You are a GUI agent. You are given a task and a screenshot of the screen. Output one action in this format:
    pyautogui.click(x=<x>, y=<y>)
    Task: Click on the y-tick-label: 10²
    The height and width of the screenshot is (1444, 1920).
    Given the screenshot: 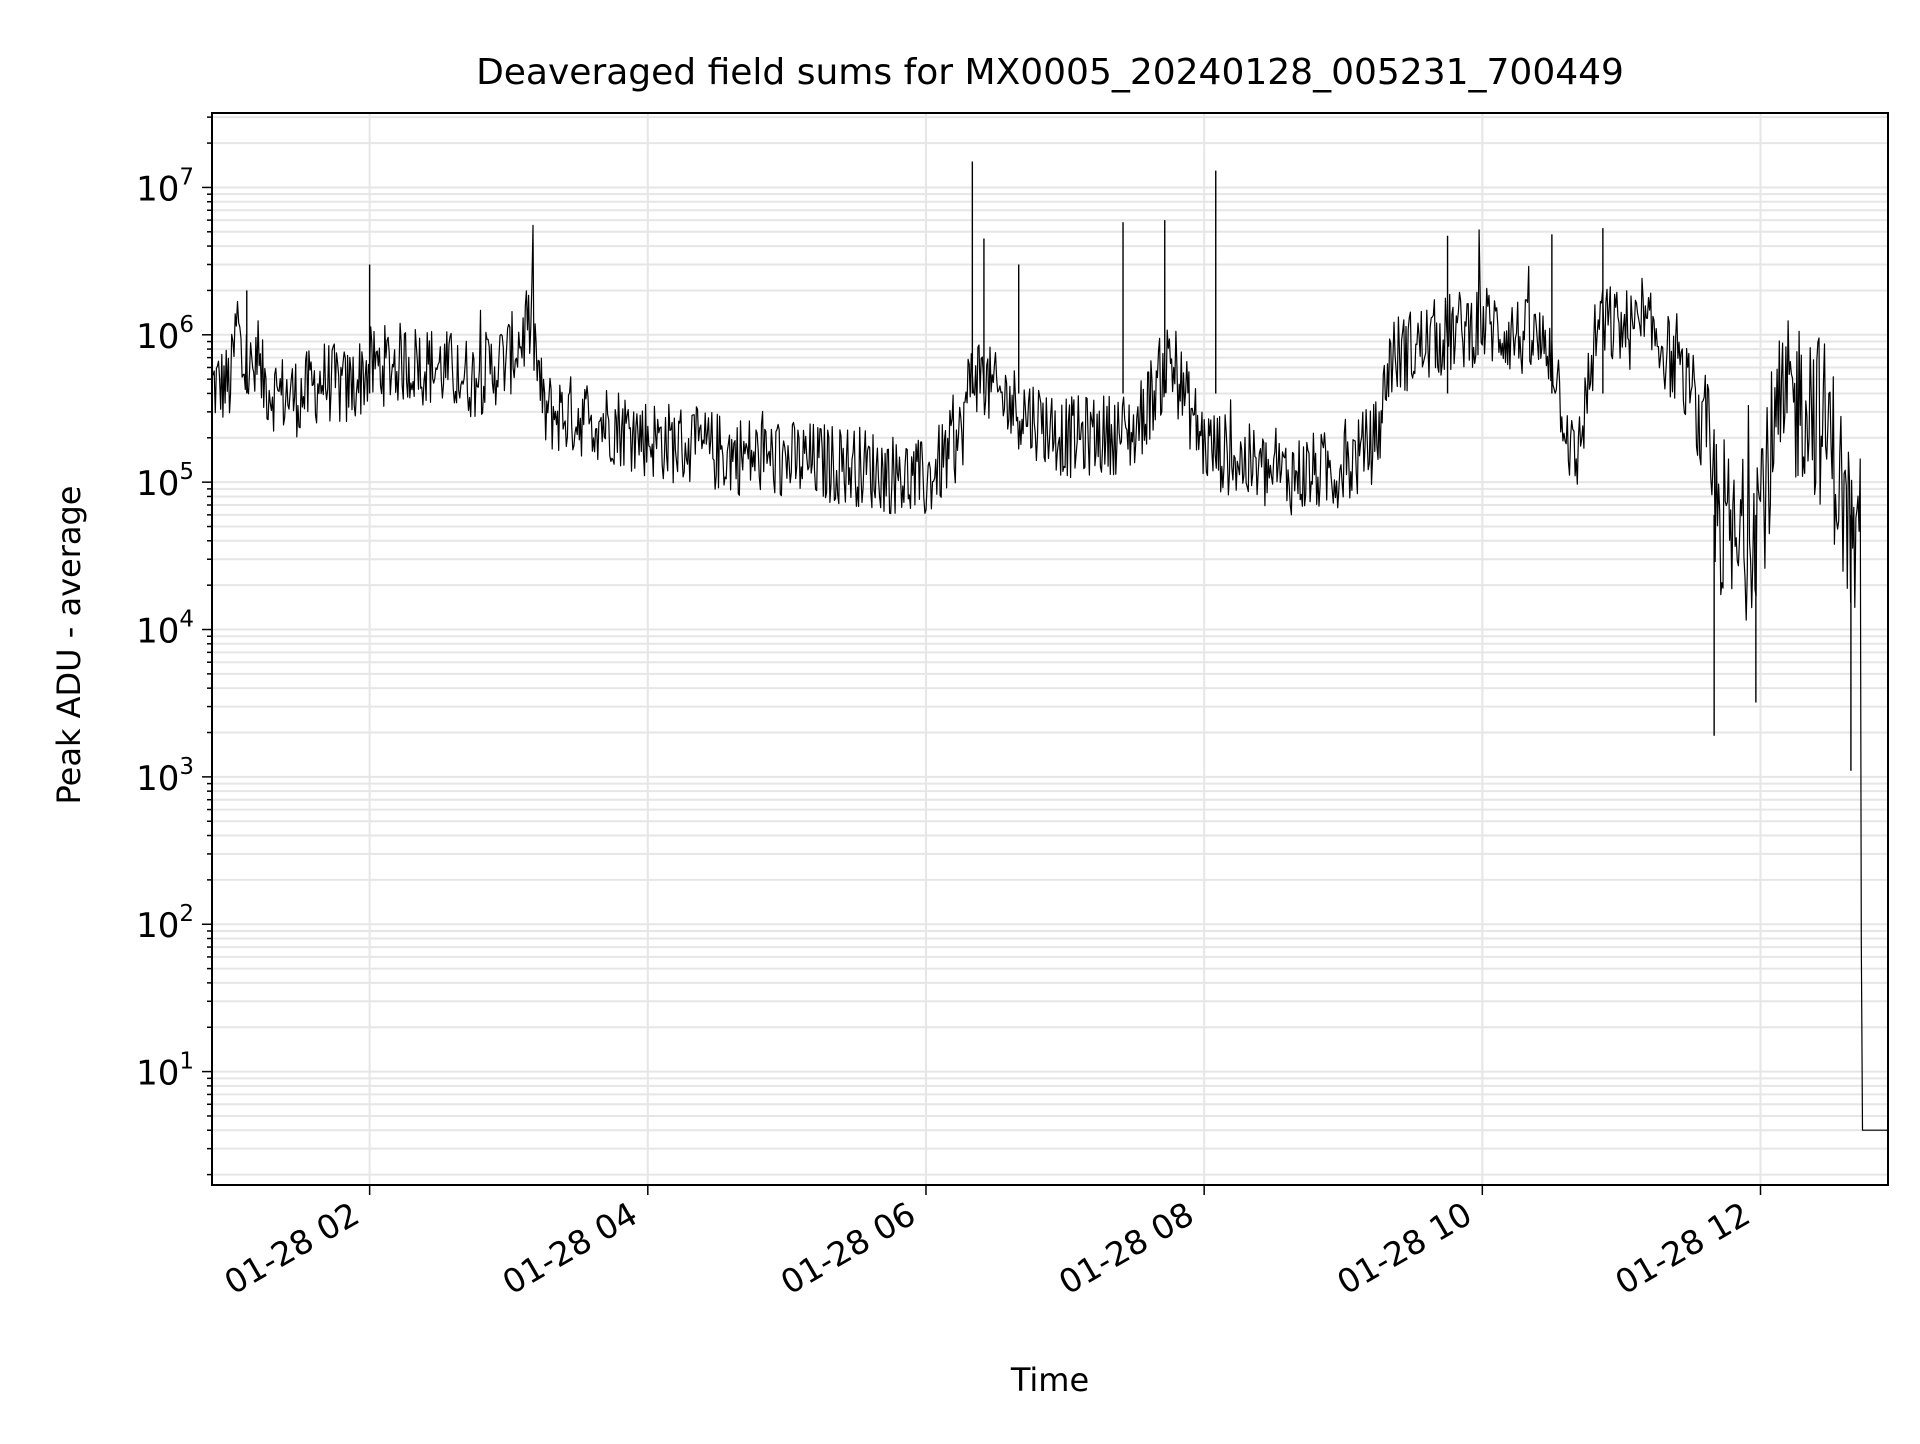 What is the action you would take?
    pyautogui.click(x=165, y=923)
    